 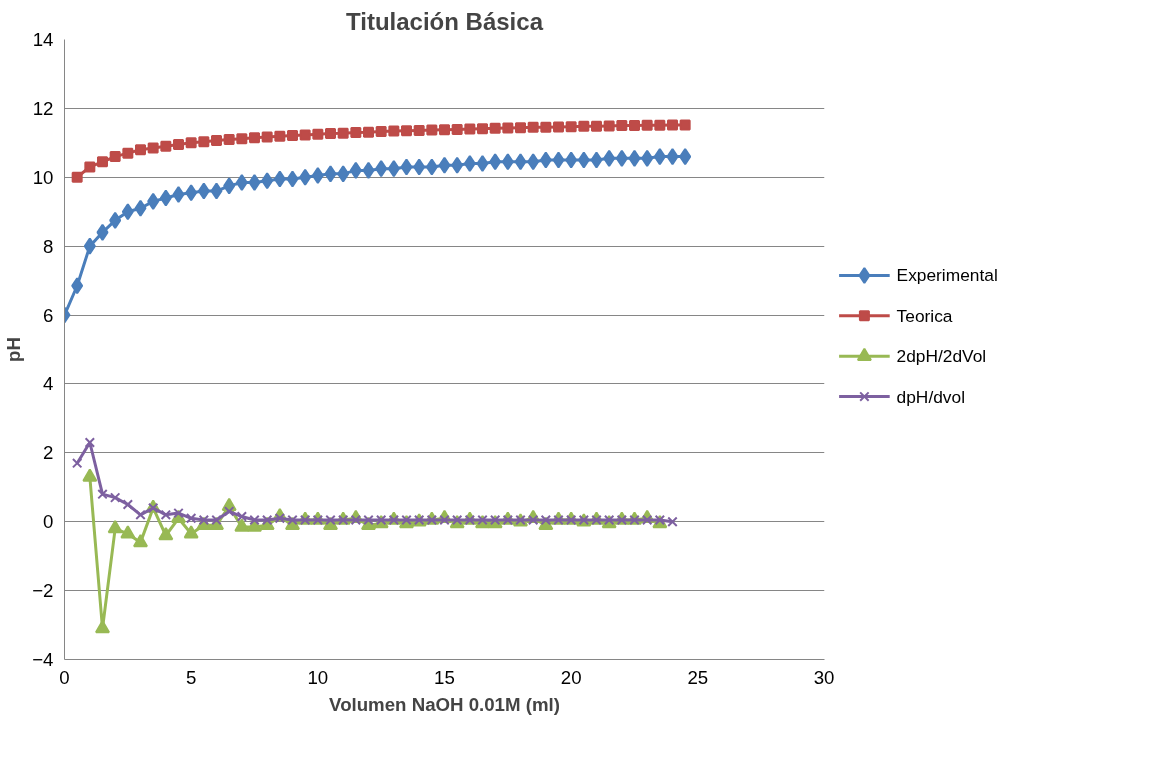 I want to click on y-tick-label: 4, so click(x=48, y=384).